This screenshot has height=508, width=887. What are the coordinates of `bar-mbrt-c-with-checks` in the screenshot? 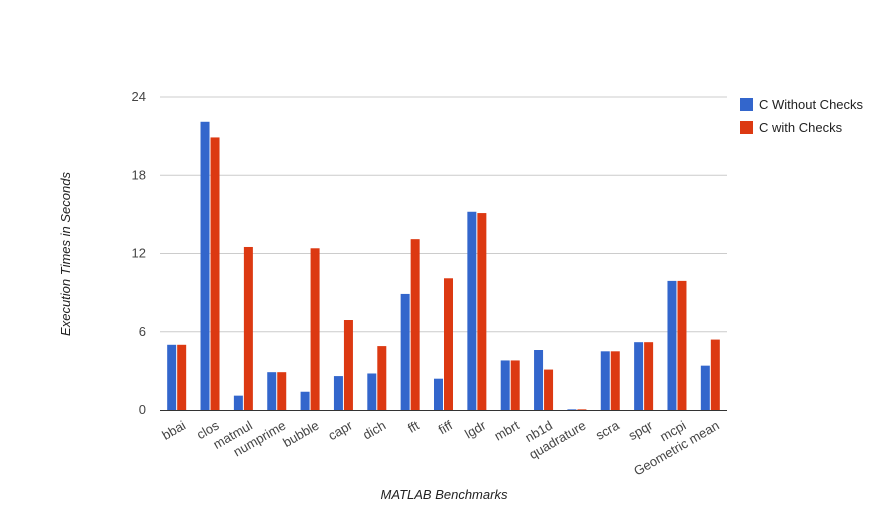 It's located at (515, 385).